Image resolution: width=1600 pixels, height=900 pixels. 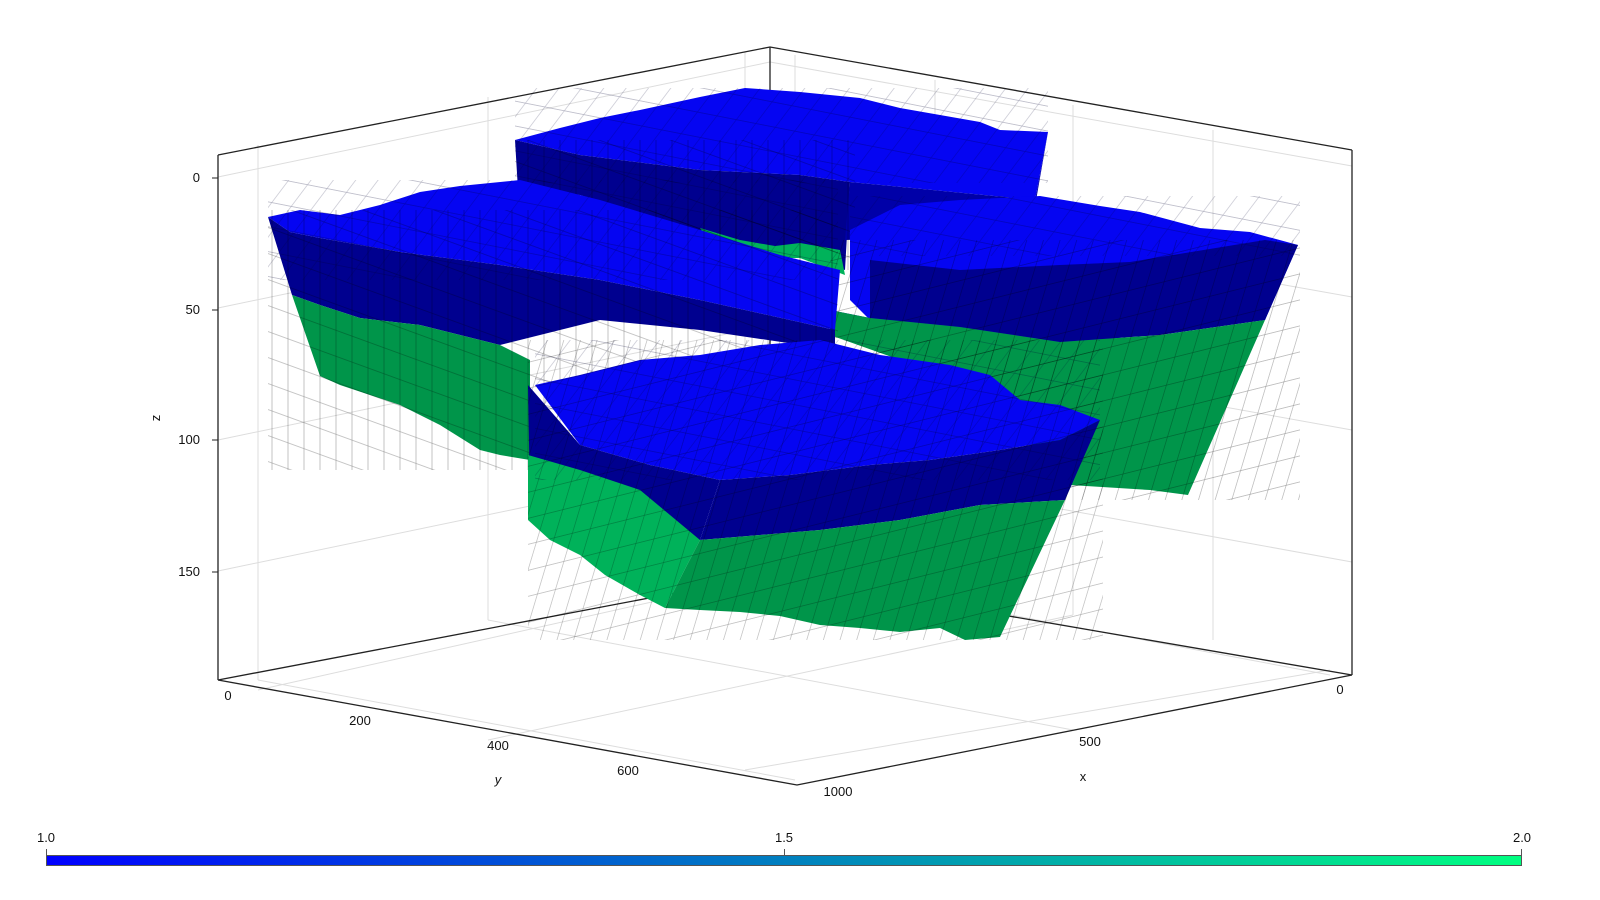 What do you see at coordinates (431, 737) in the screenshot?
I see `y-axis: 0 200 400 600 y` at bounding box center [431, 737].